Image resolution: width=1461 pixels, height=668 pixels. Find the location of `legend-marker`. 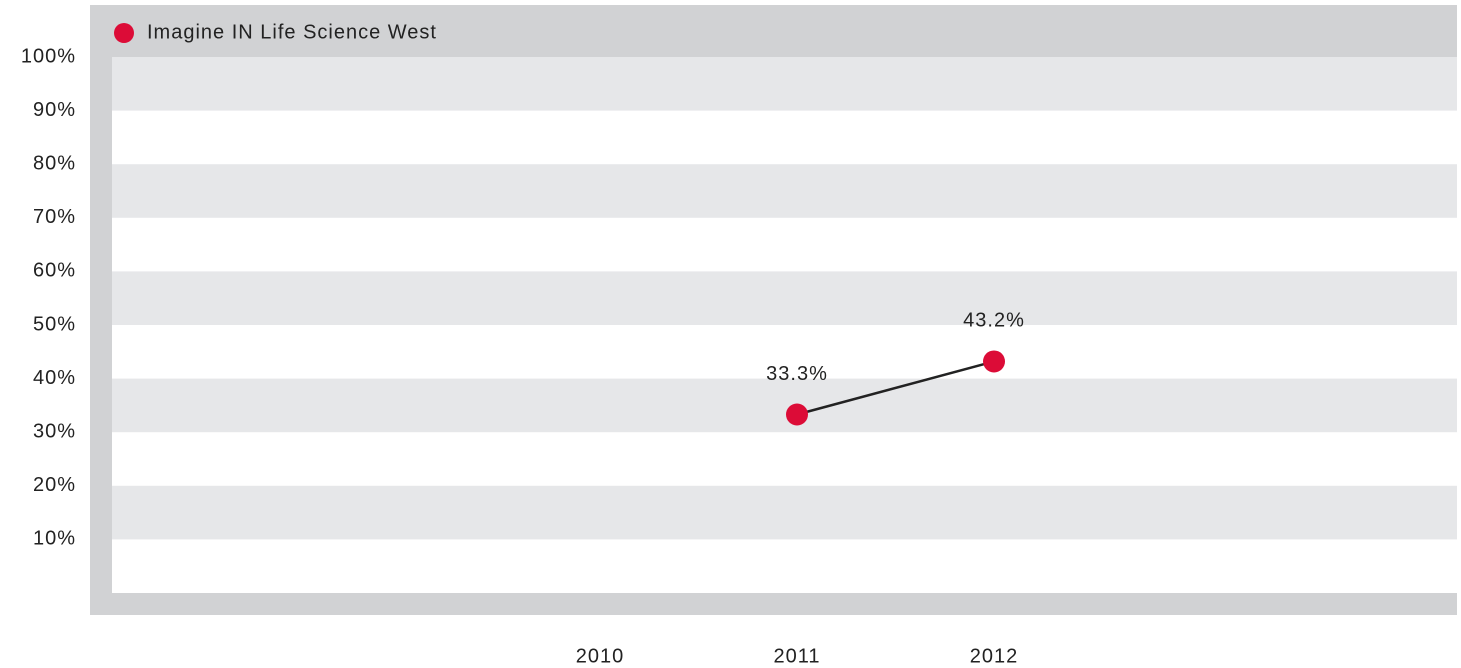

legend-marker is located at coordinates (124, 33).